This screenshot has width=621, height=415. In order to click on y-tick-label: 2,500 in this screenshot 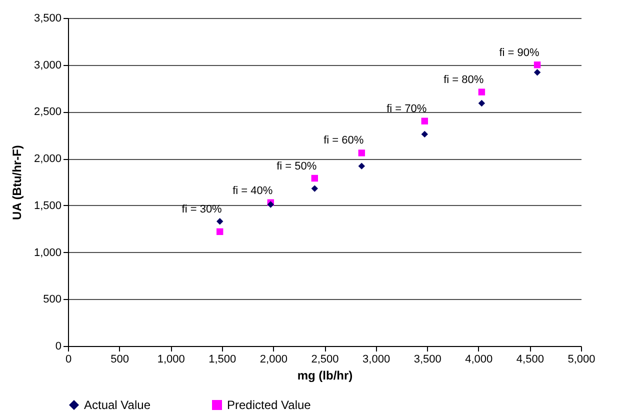, I will do `click(48, 112)`.